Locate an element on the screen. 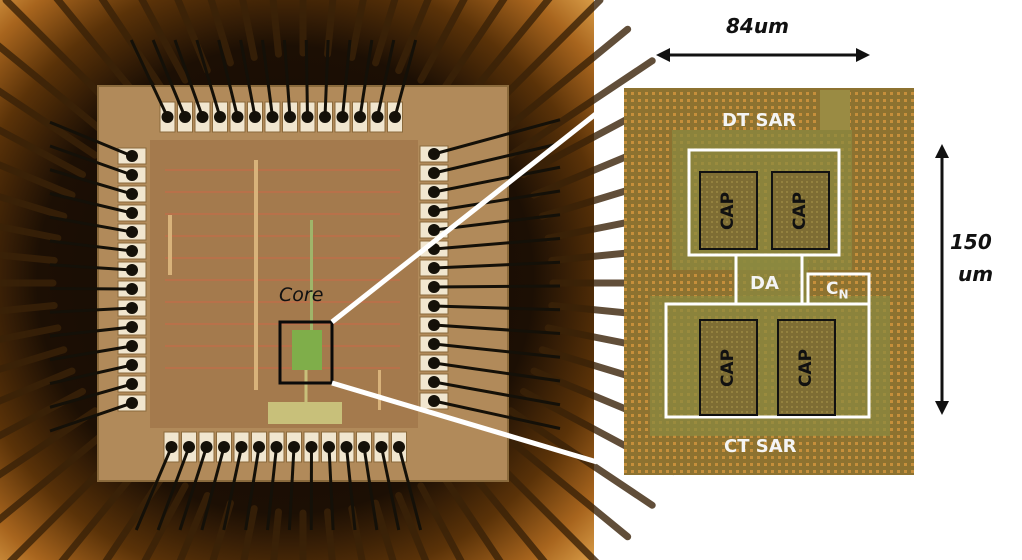  zoom-line-bottom is located at coordinates (464, 422).